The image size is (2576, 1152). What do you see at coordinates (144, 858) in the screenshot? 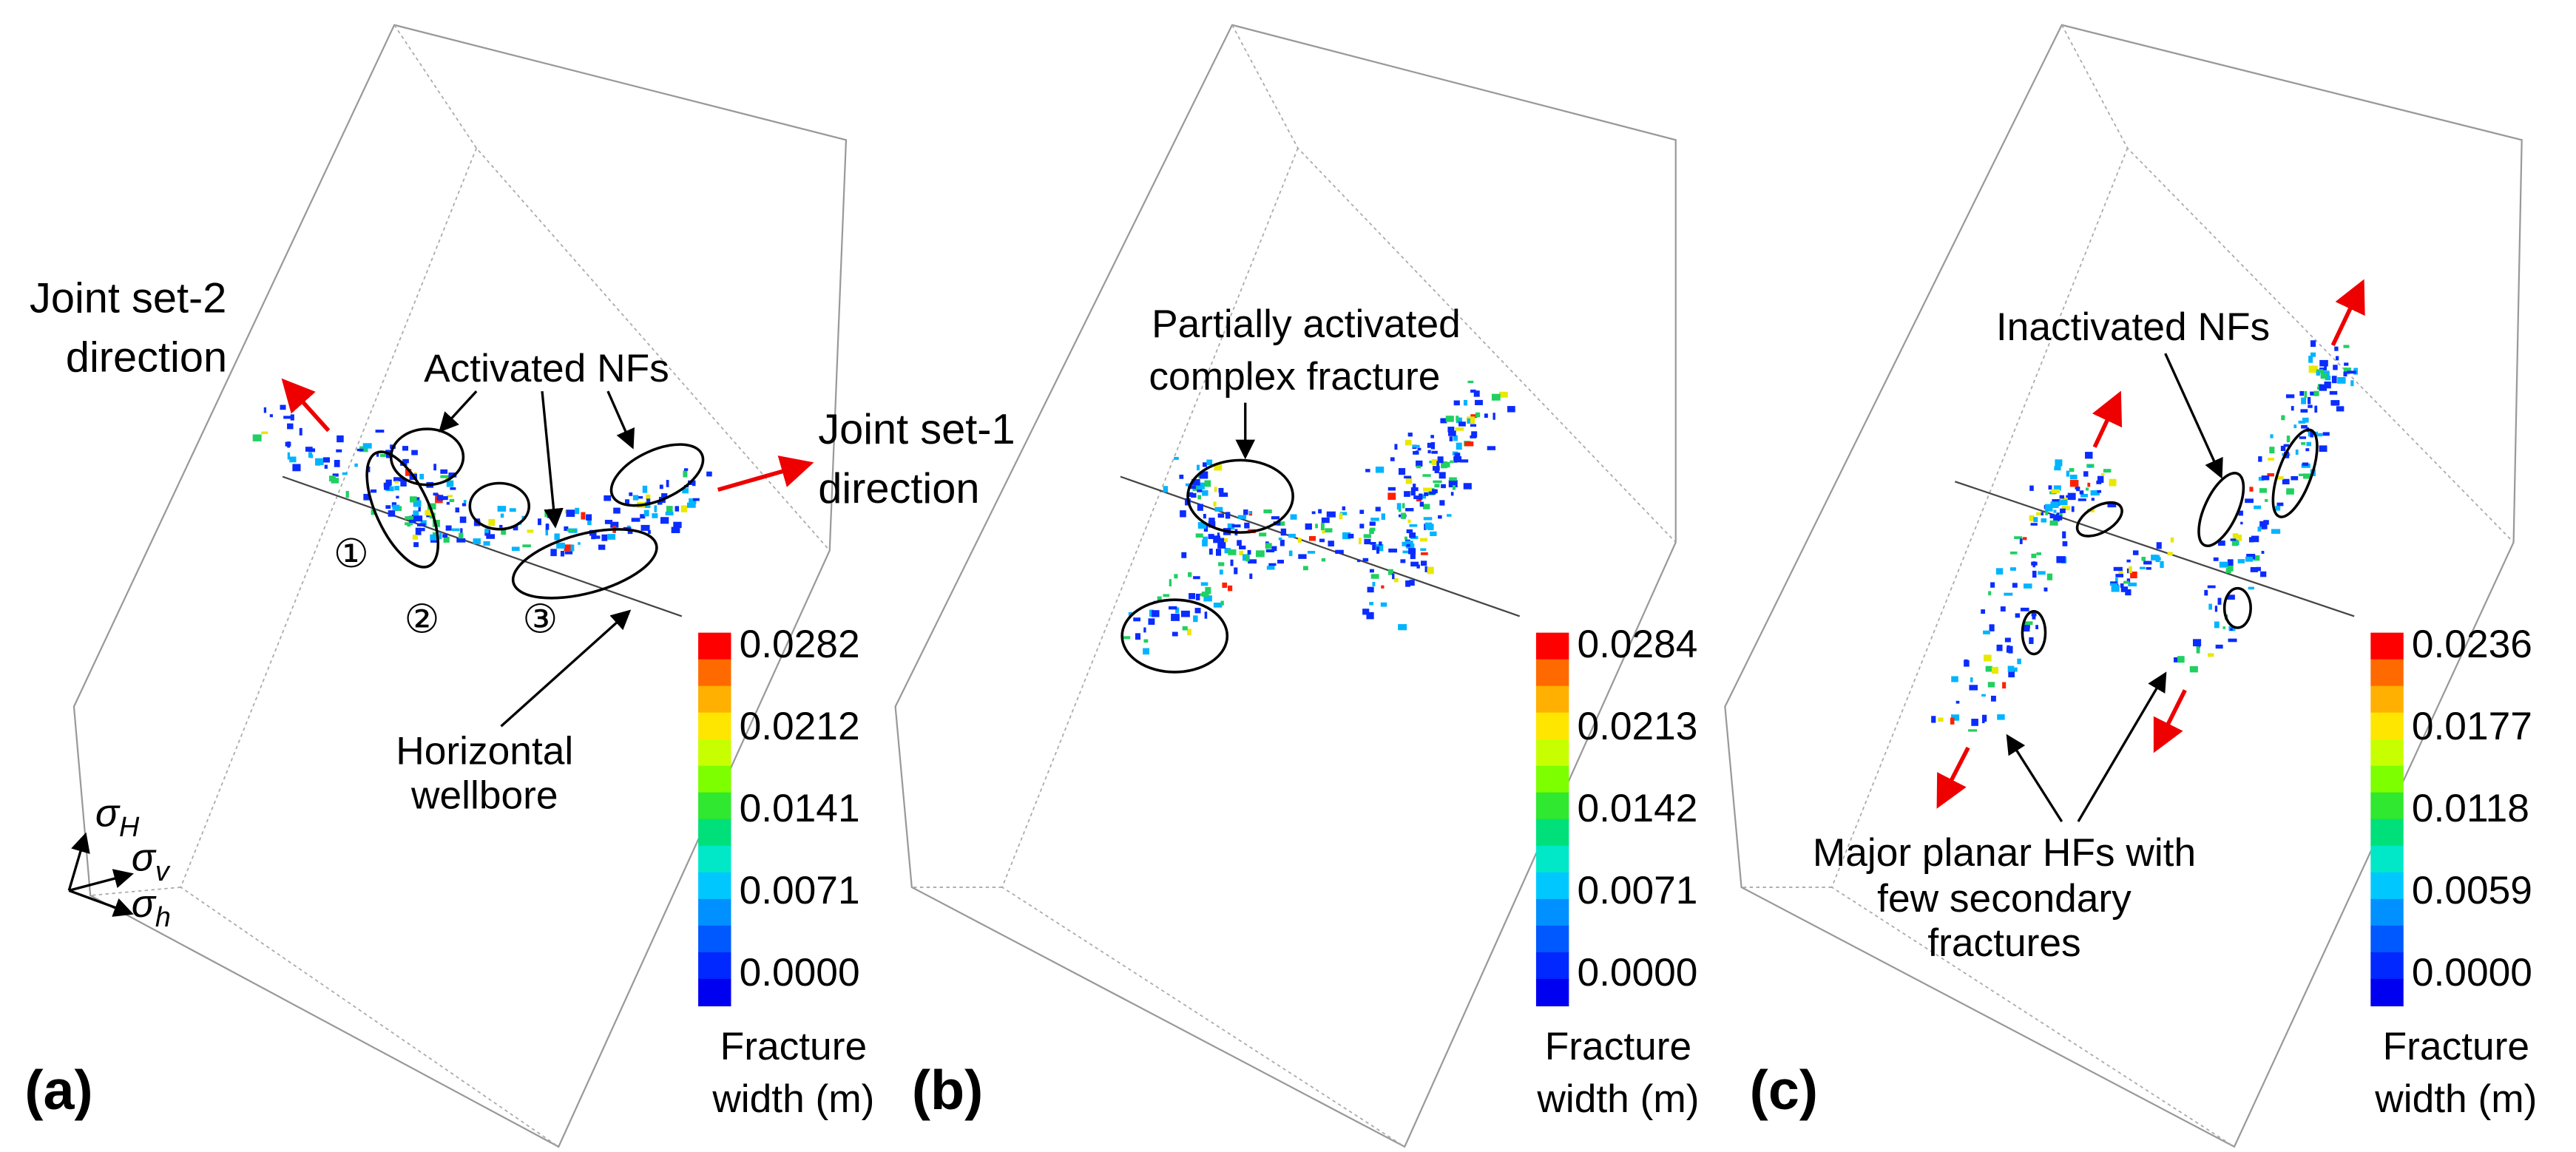
I see `symbol: σ` at bounding box center [144, 858].